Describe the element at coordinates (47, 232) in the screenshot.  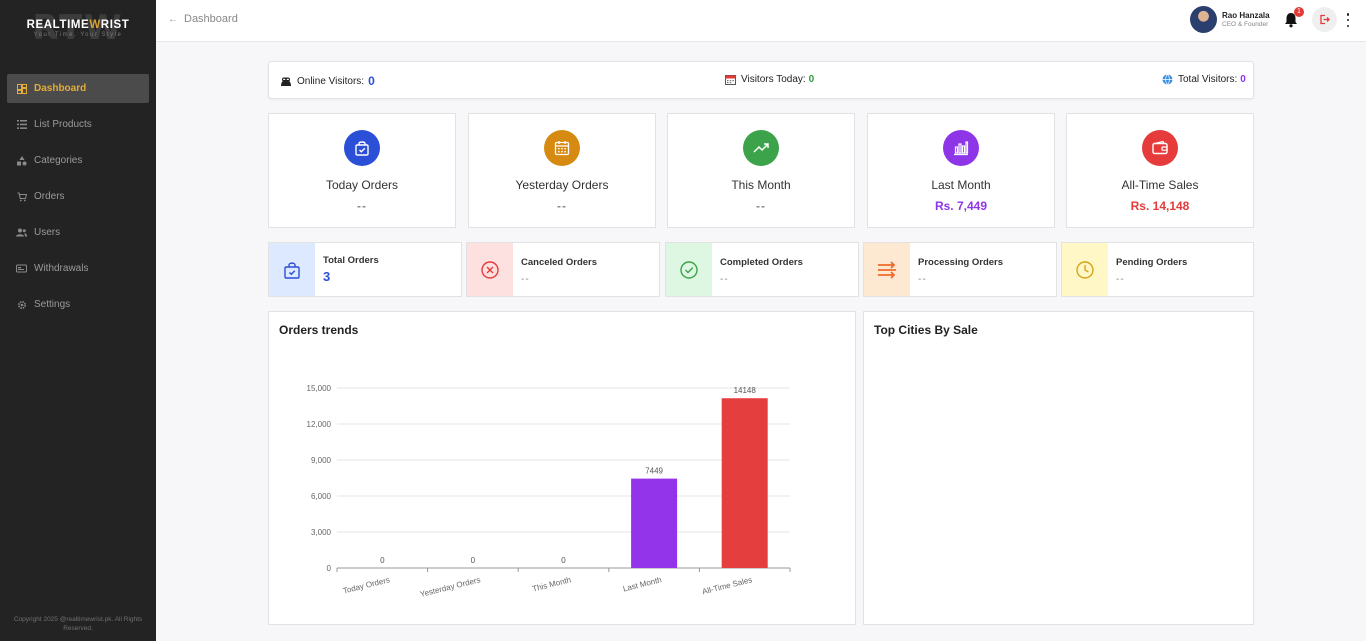
I see `sidebar-item-label: Users` at that location.